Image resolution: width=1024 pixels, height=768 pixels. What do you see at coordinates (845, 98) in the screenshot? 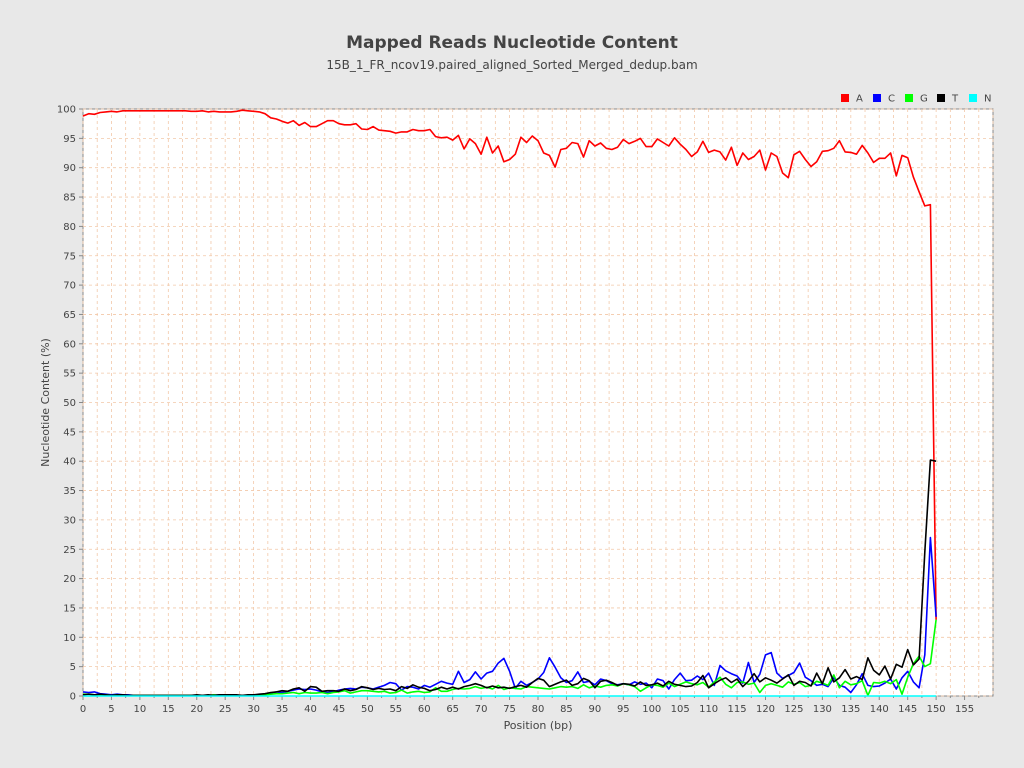
I see `legend-swatch-A` at bounding box center [845, 98].